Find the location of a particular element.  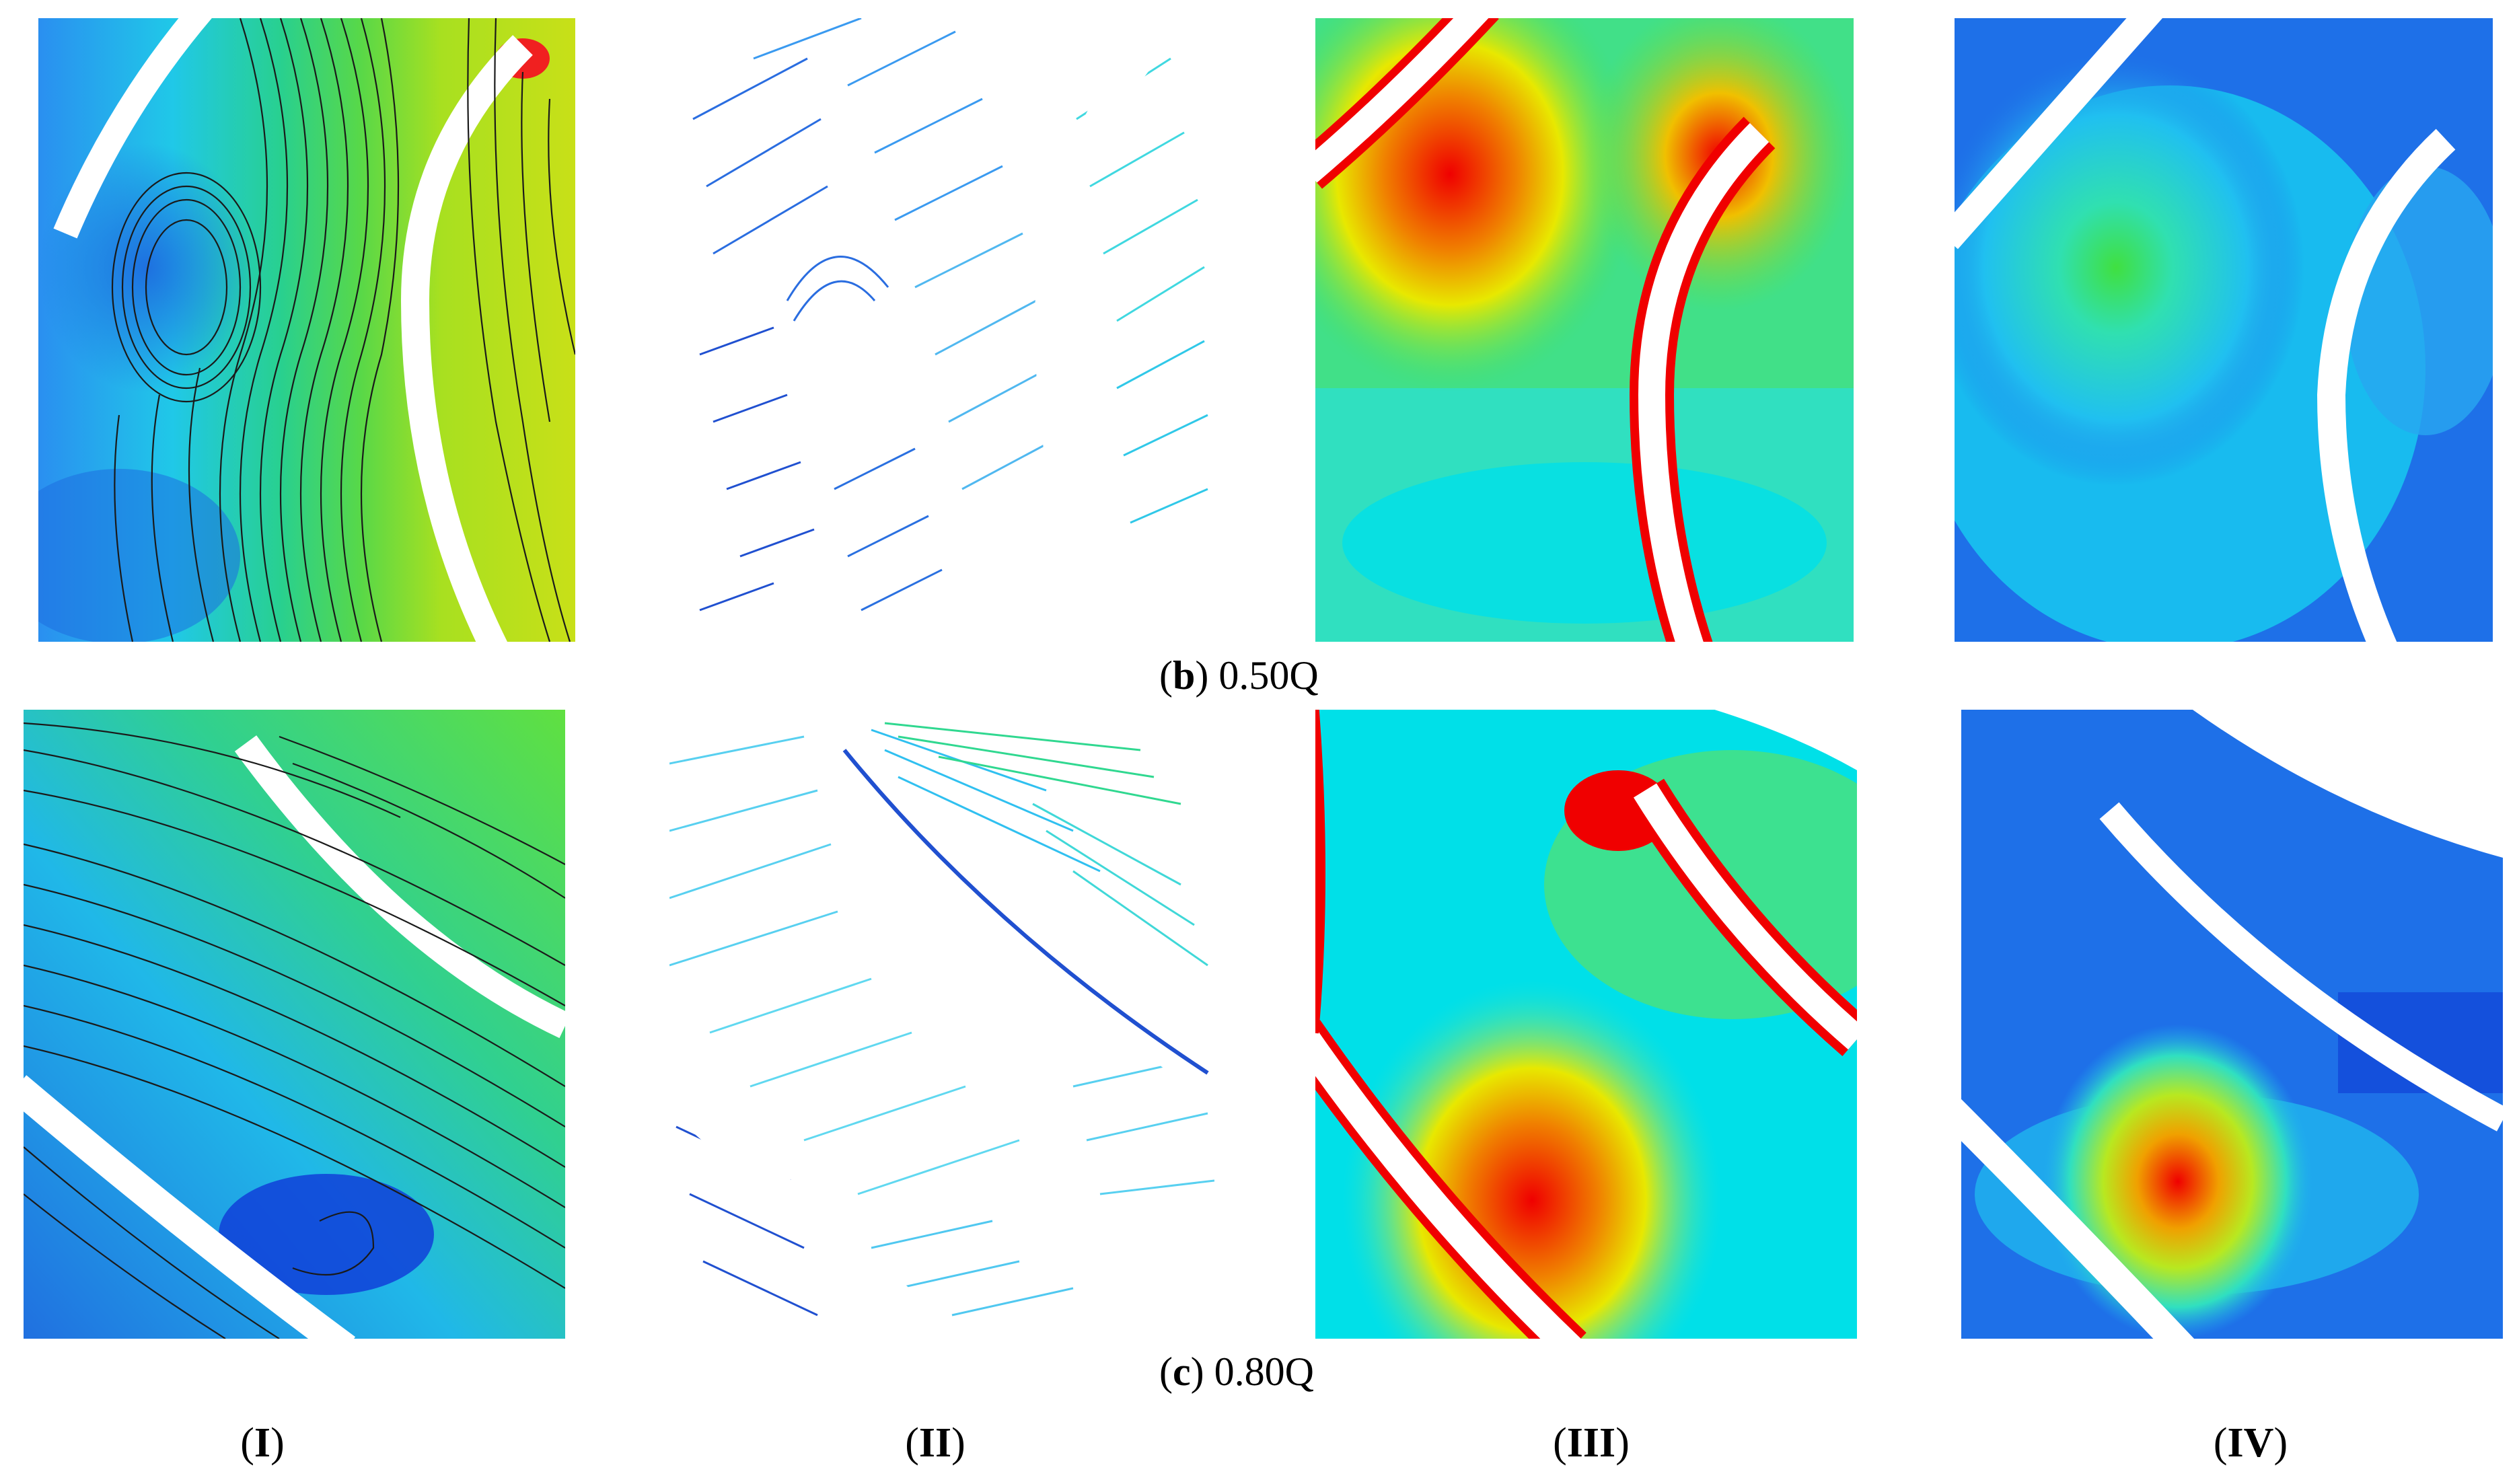

panel-c-I is located at coordinates (294, 1024).